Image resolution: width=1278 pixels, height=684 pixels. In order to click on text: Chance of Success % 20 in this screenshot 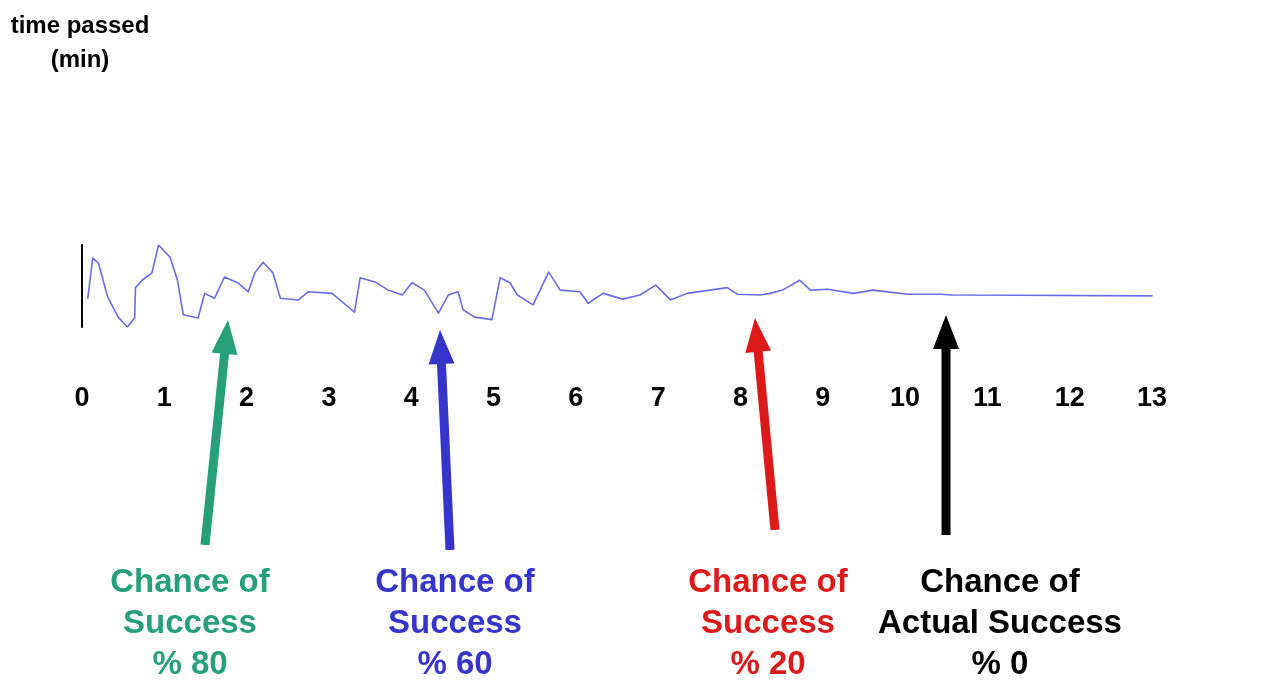, I will do `click(768, 622)`.